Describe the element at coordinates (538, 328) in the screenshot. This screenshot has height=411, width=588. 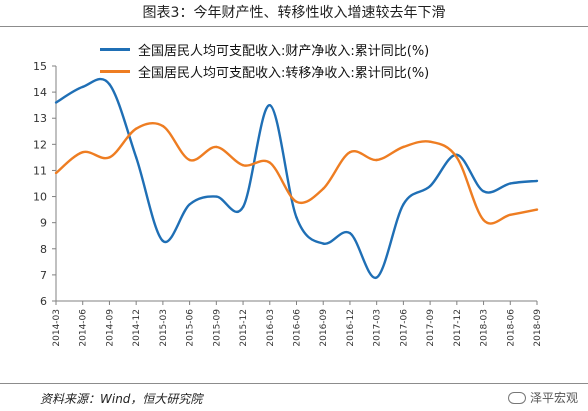
I see `x-tick-label: 2018-09` at that location.